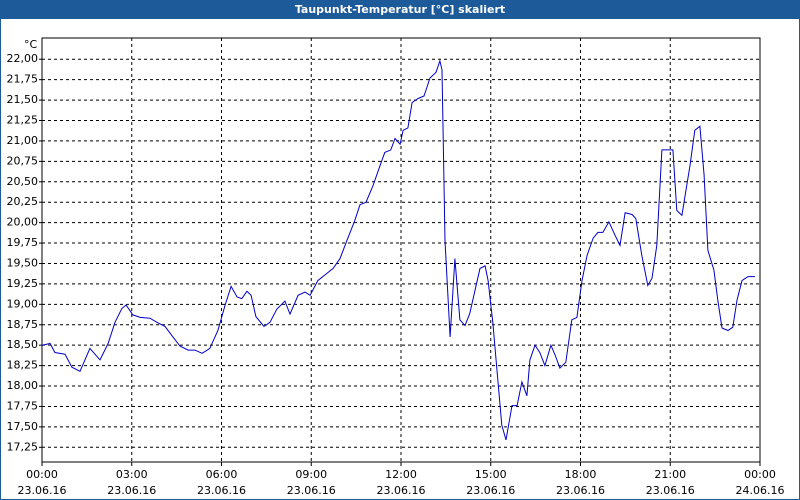 The width and height of the screenshot is (800, 500). What do you see at coordinates (23, 222) in the screenshot?
I see `y-tick-label: 20,00` at bounding box center [23, 222].